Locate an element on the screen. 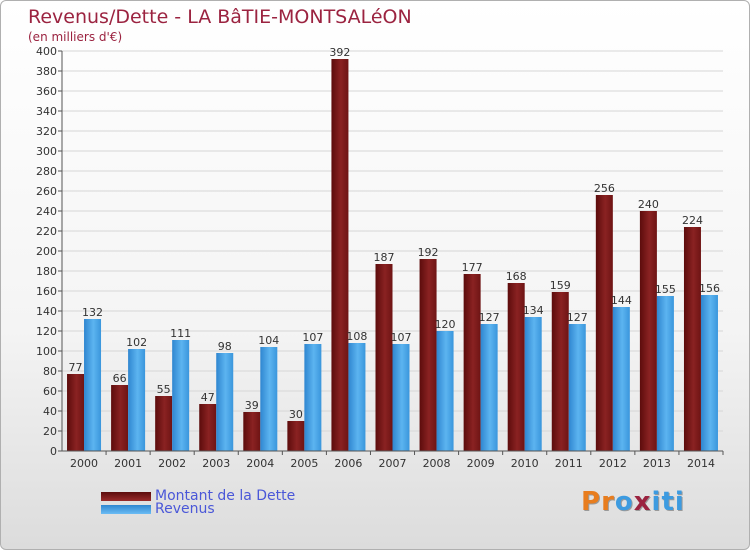  legend-label-revenus: Revenus is located at coordinates (185, 509).